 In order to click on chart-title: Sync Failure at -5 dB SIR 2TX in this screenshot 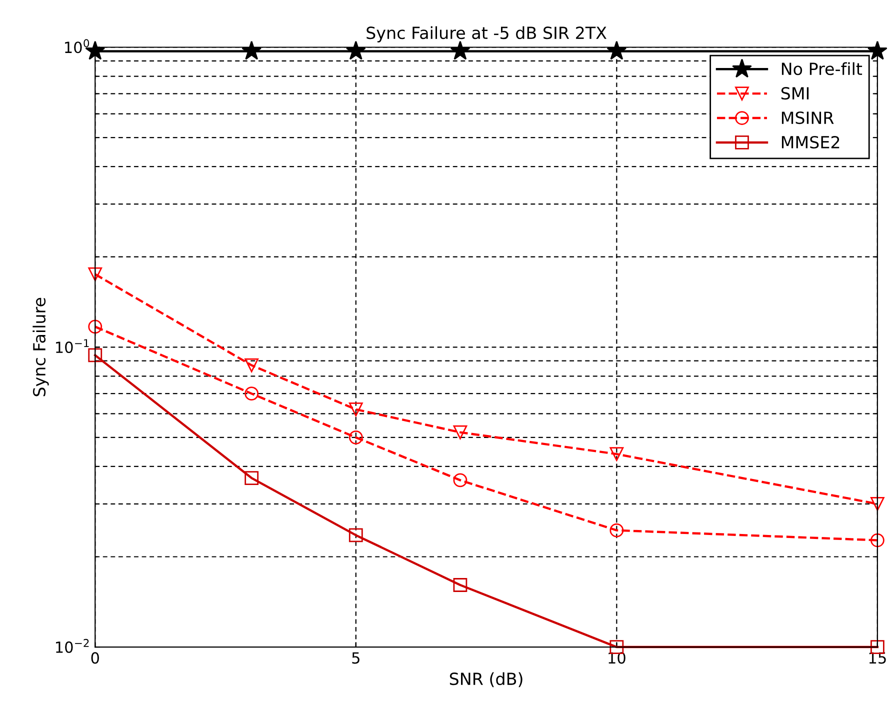, I will do `click(486, 34)`.